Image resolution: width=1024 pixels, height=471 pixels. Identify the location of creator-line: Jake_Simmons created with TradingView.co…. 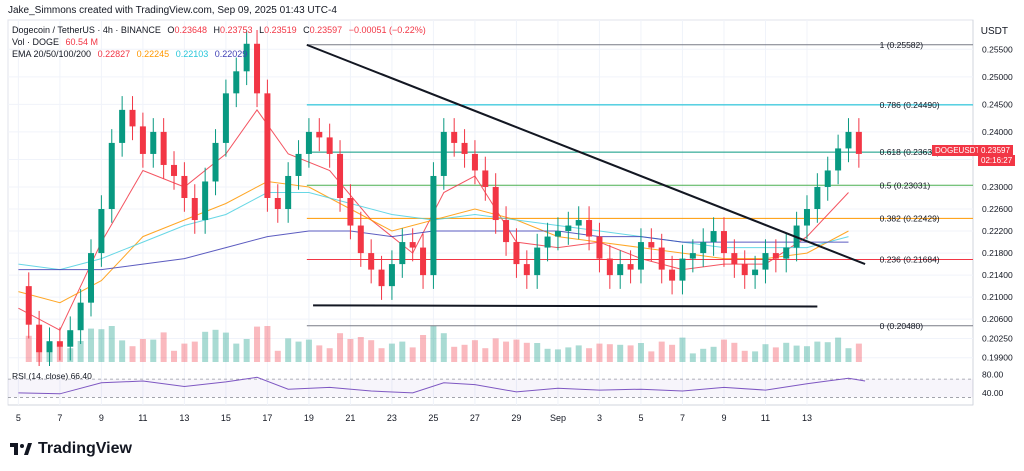
(172, 10).